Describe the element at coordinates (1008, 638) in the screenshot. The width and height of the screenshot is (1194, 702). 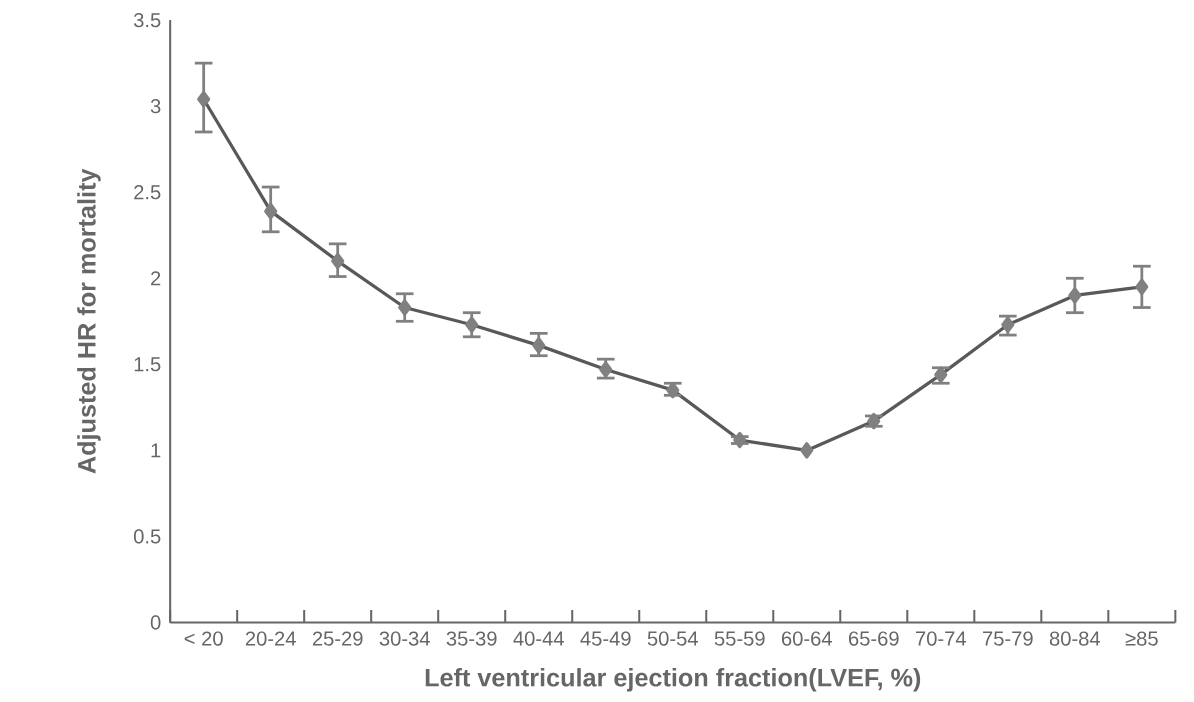
I see `x-tick-label: 75-79` at that location.